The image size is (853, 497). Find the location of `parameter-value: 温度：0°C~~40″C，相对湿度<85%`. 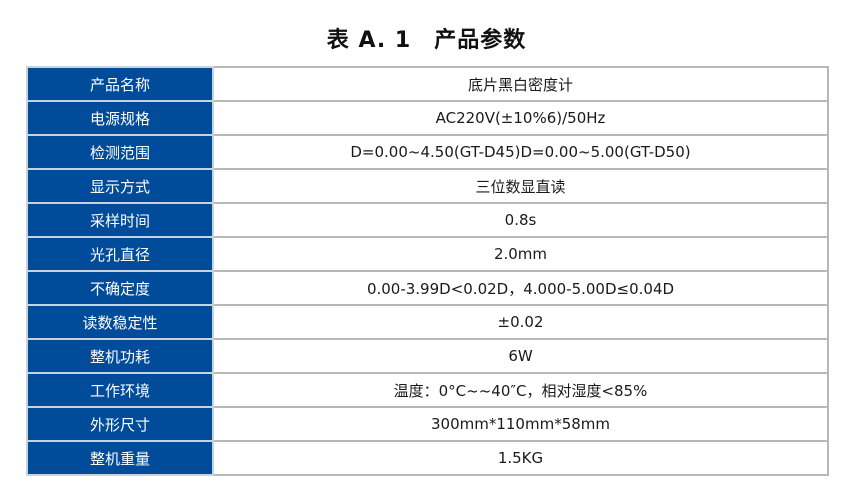

parameter-value: 温度：0°C~~40″C，相对湿度<85% is located at coordinates (520, 390).